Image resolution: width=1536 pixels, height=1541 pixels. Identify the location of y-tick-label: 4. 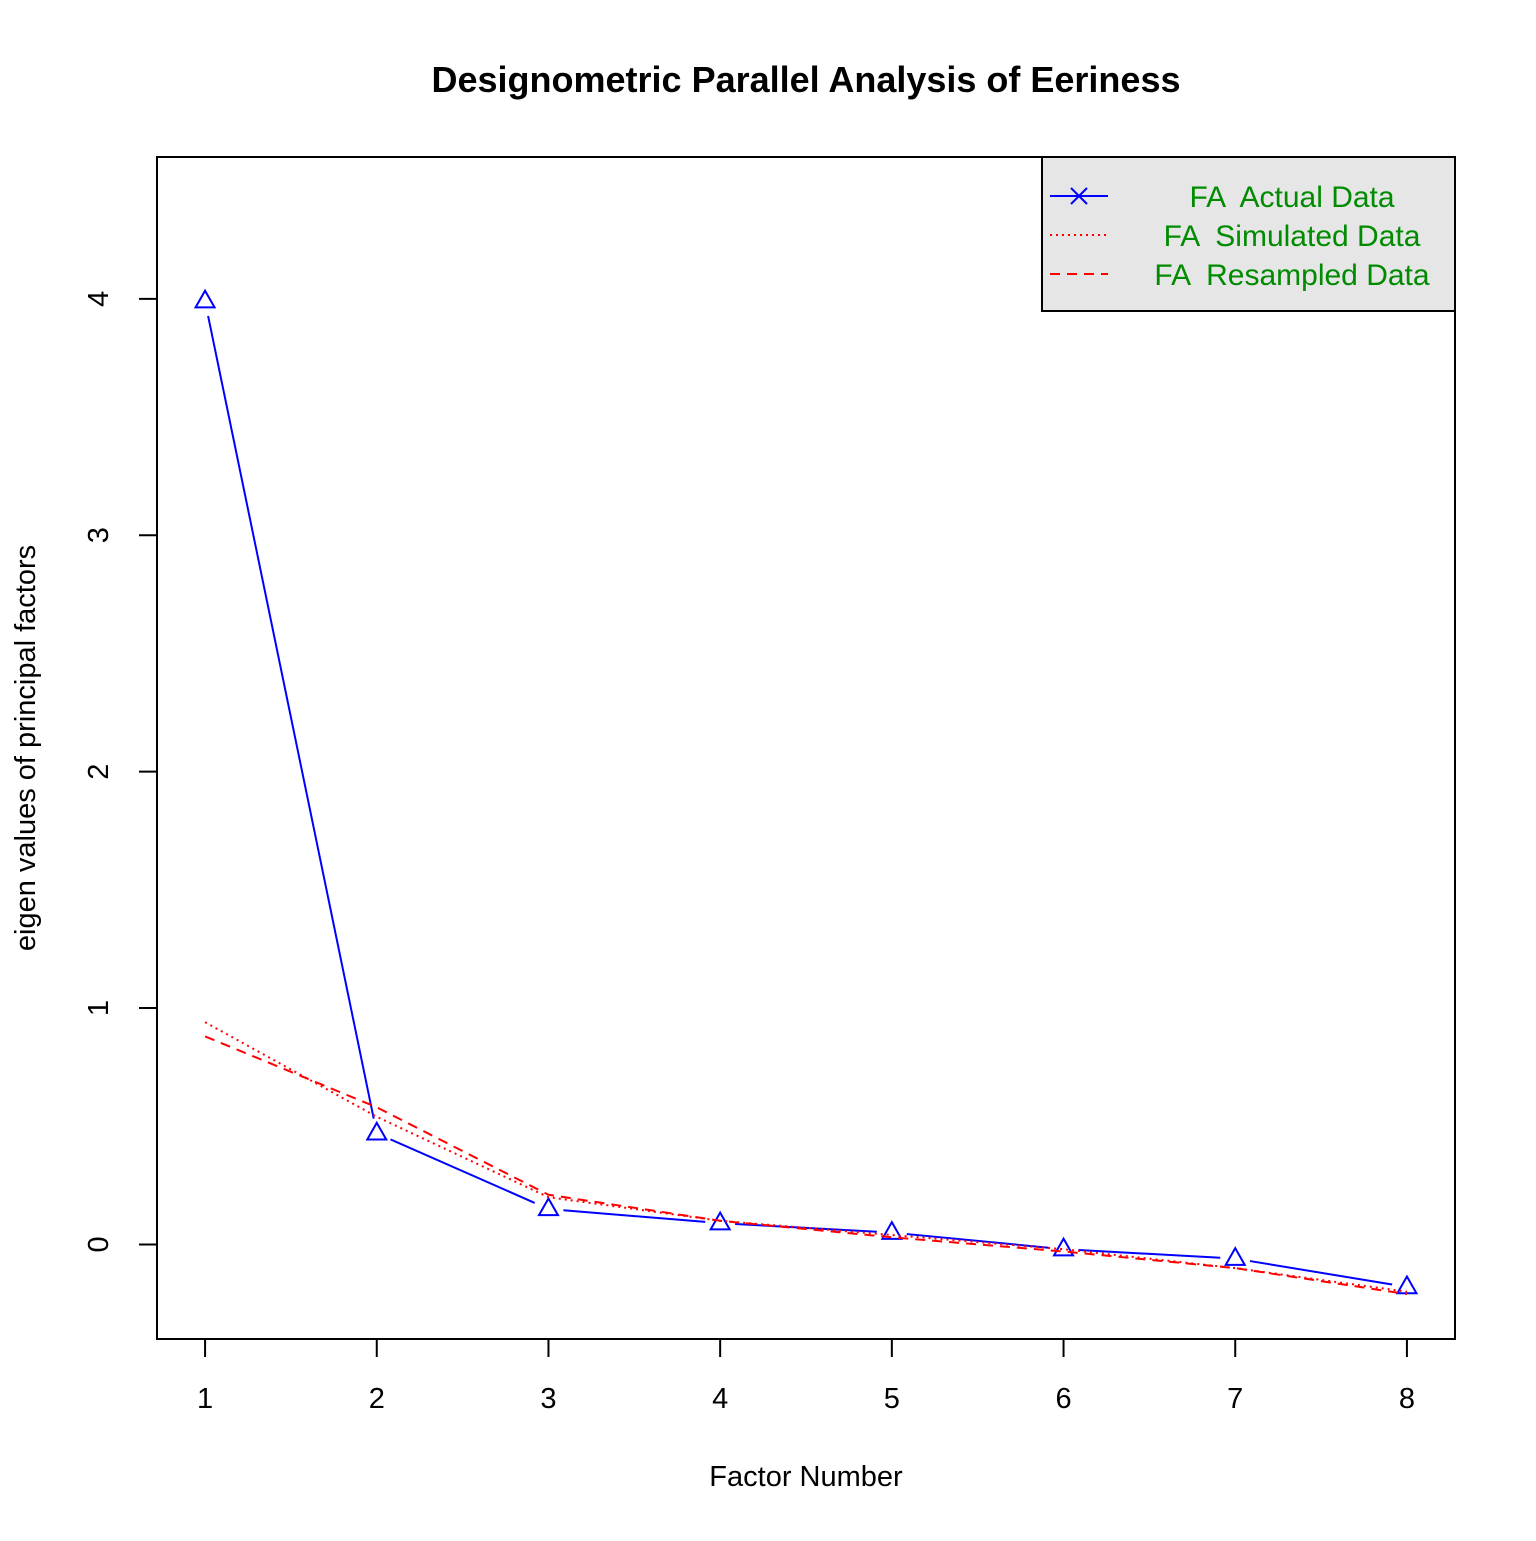
(99, 299).